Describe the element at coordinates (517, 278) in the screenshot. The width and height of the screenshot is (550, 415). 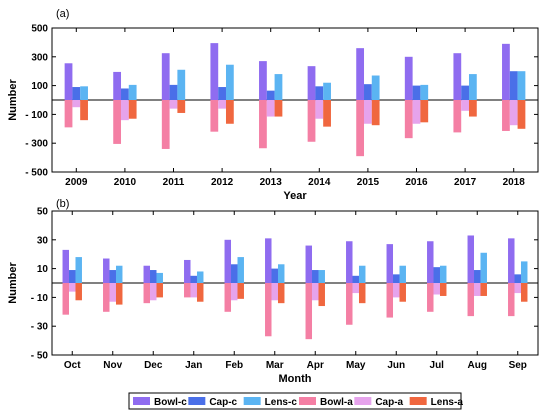
I see `bar-cap-c-sep` at that location.